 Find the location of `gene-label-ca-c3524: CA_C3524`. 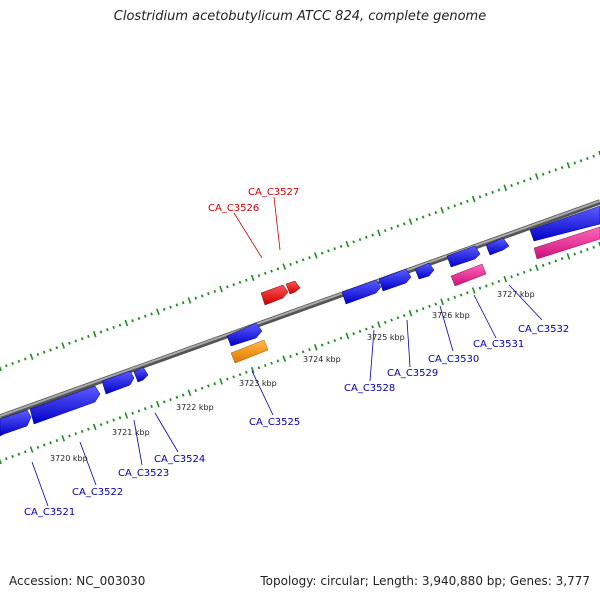

gene-label-ca-c3524: CA_C3524 is located at coordinates (179, 459).